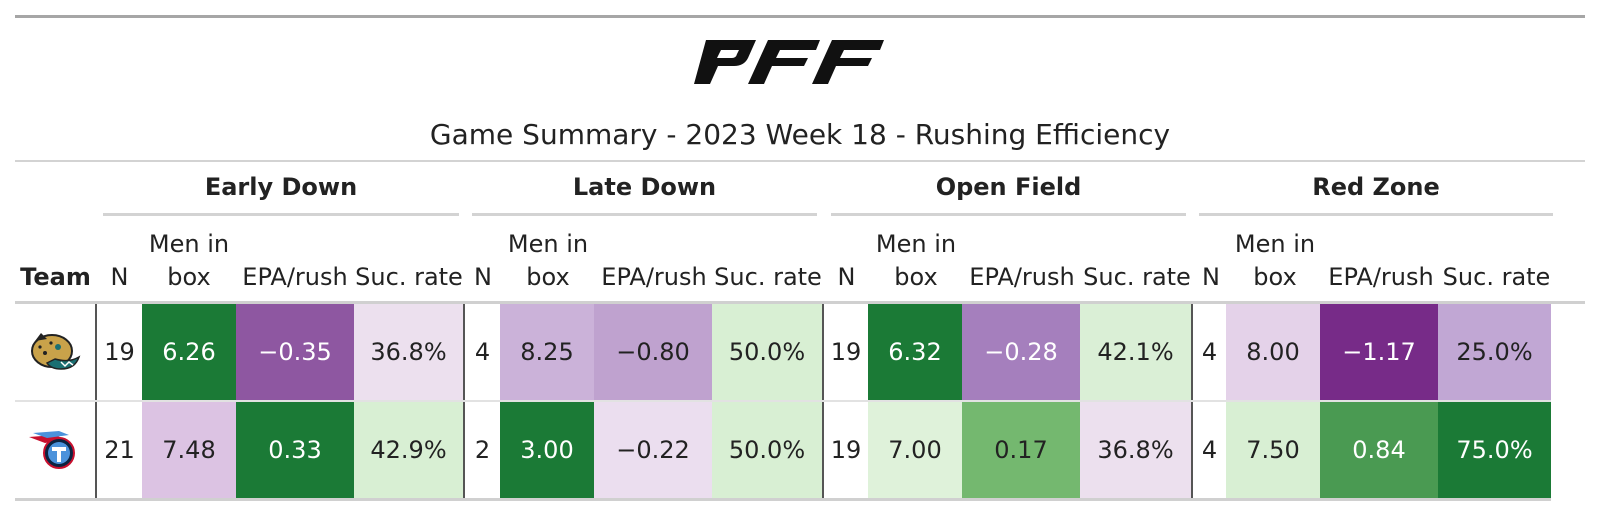 Image resolution: width=1600 pixels, height=528 pixels. What do you see at coordinates (118, 353) in the screenshot?
I see `cell-early-n: 19` at bounding box center [118, 353].